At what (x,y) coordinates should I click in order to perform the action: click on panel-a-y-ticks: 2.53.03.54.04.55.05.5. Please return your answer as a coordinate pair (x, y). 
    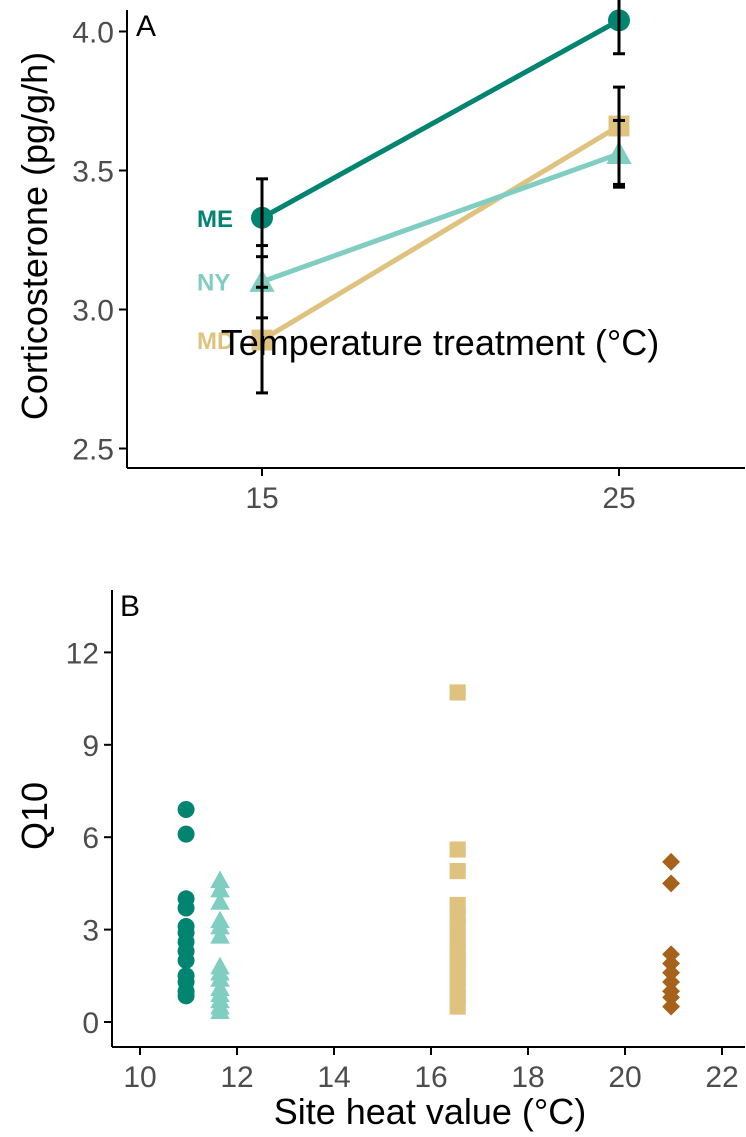
    Looking at the image, I should click on (99, 242).